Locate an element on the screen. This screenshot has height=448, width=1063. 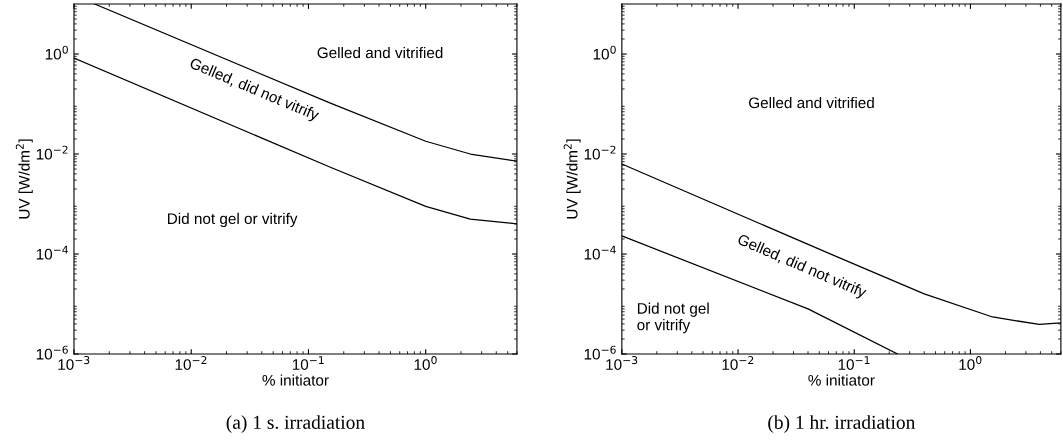
text: (b) 1 hr. irradiation is located at coordinates (842, 424).